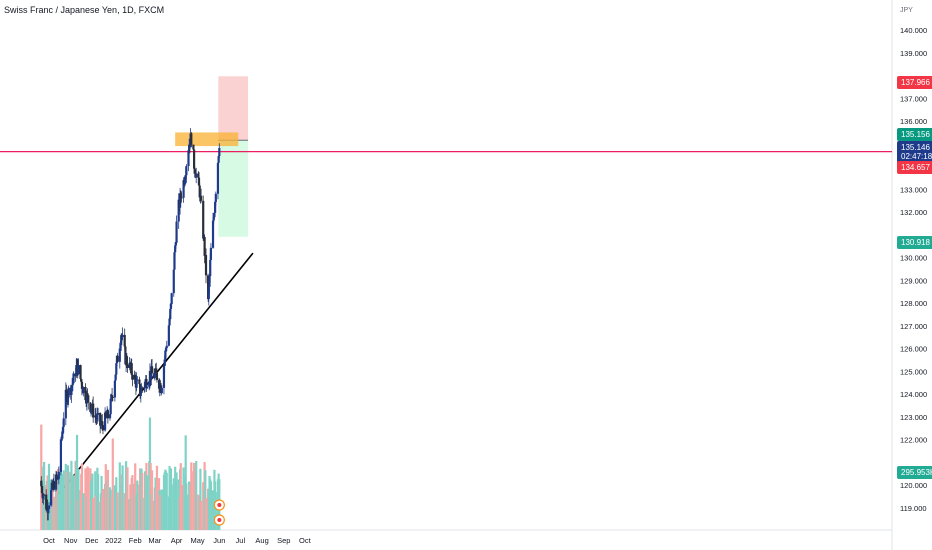 Image resolution: width=932 pixels, height=550 pixels. I want to click on x-tick-label: Nov, so click(71, 540).